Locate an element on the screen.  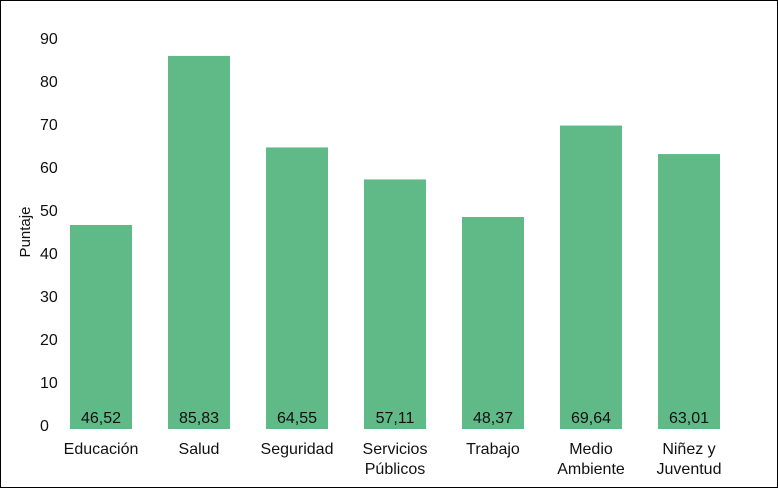
data-label: 57,11 is located at coordinates (395, 418).